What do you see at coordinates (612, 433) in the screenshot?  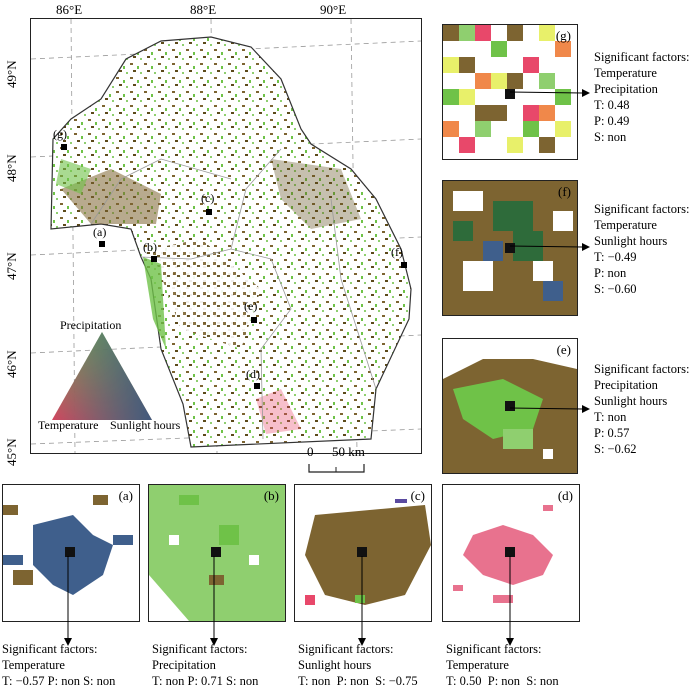 I see `note-e-p: P: 0.57` at bounding box center [612, 433].